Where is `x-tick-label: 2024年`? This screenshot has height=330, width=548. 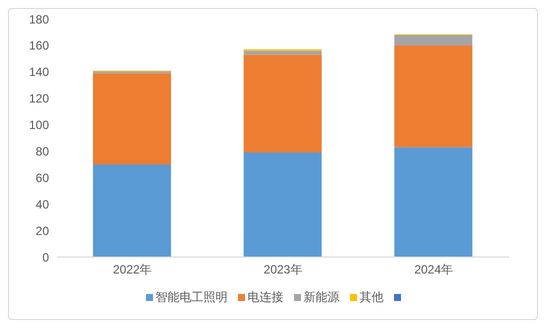
x-tick-label: 2024年 is located at coordinates (434, 269).